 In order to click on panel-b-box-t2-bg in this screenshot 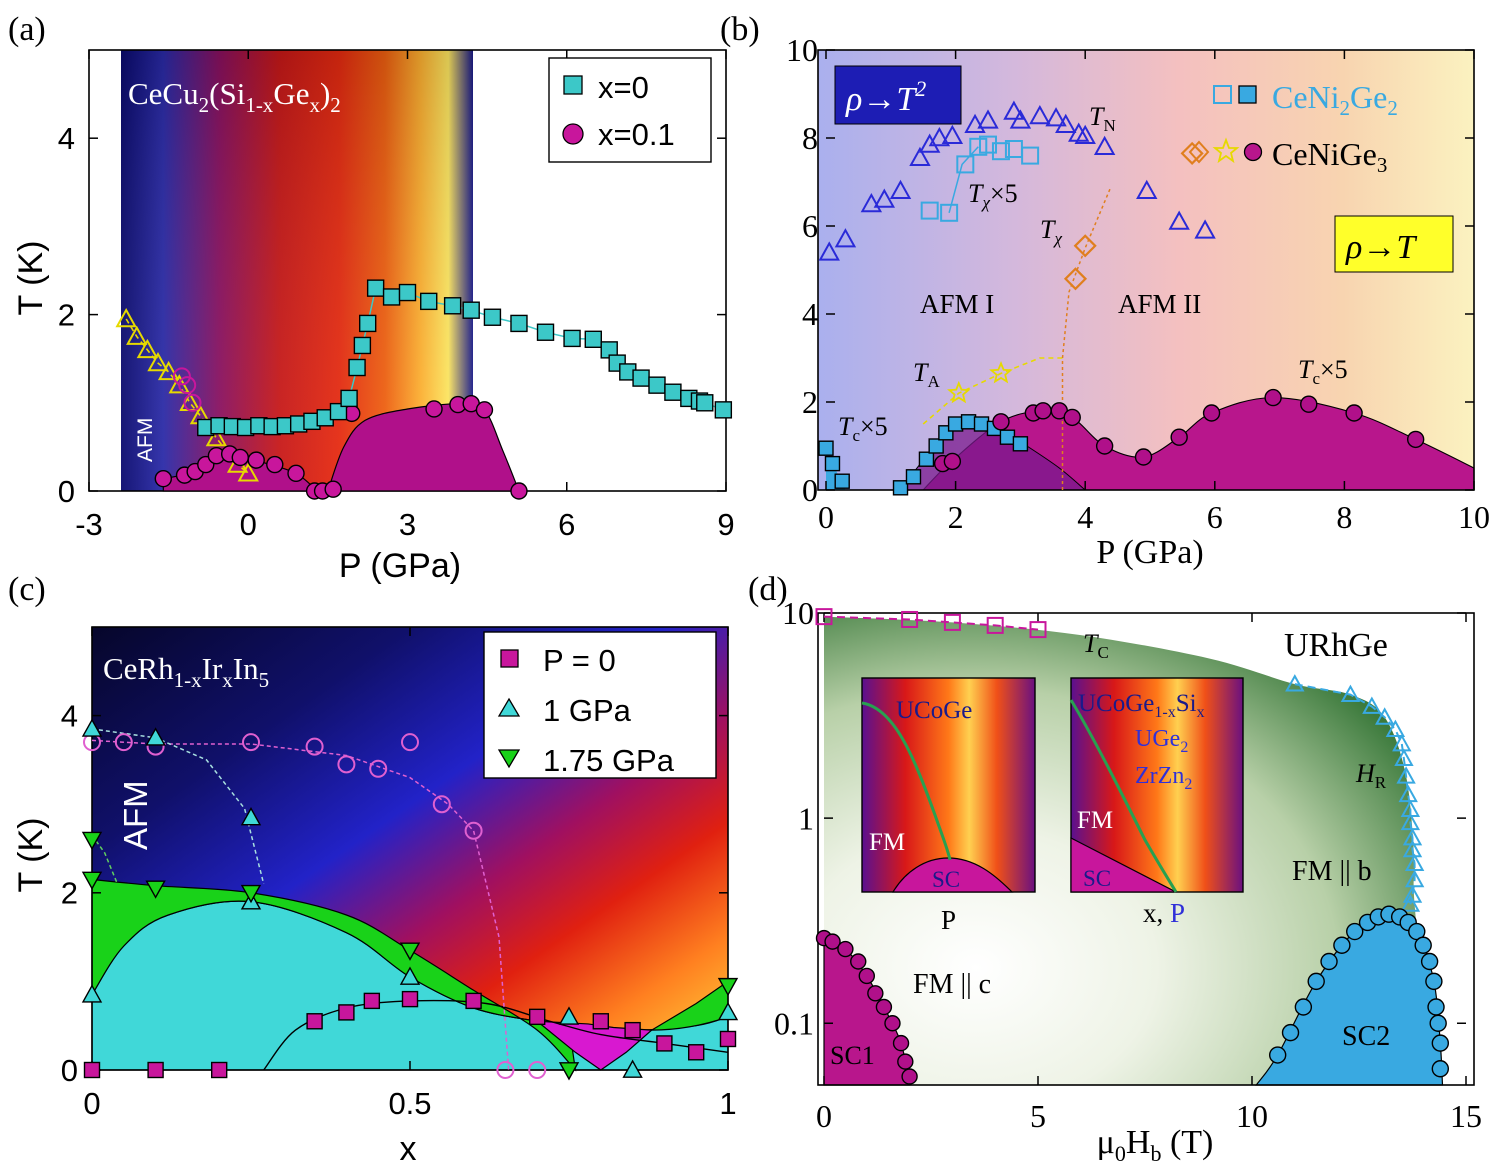, I will do `click(898, 95)`.